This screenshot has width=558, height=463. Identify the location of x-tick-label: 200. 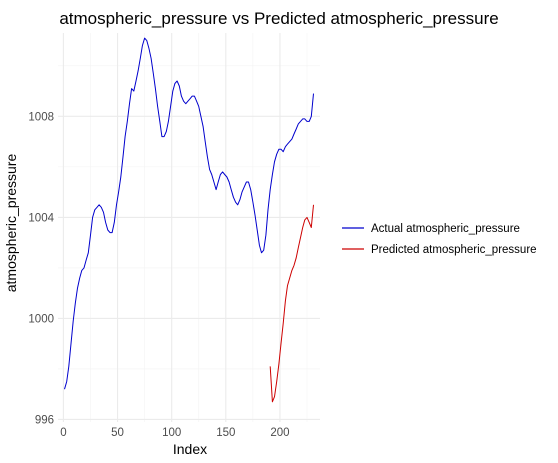
(279, 433).